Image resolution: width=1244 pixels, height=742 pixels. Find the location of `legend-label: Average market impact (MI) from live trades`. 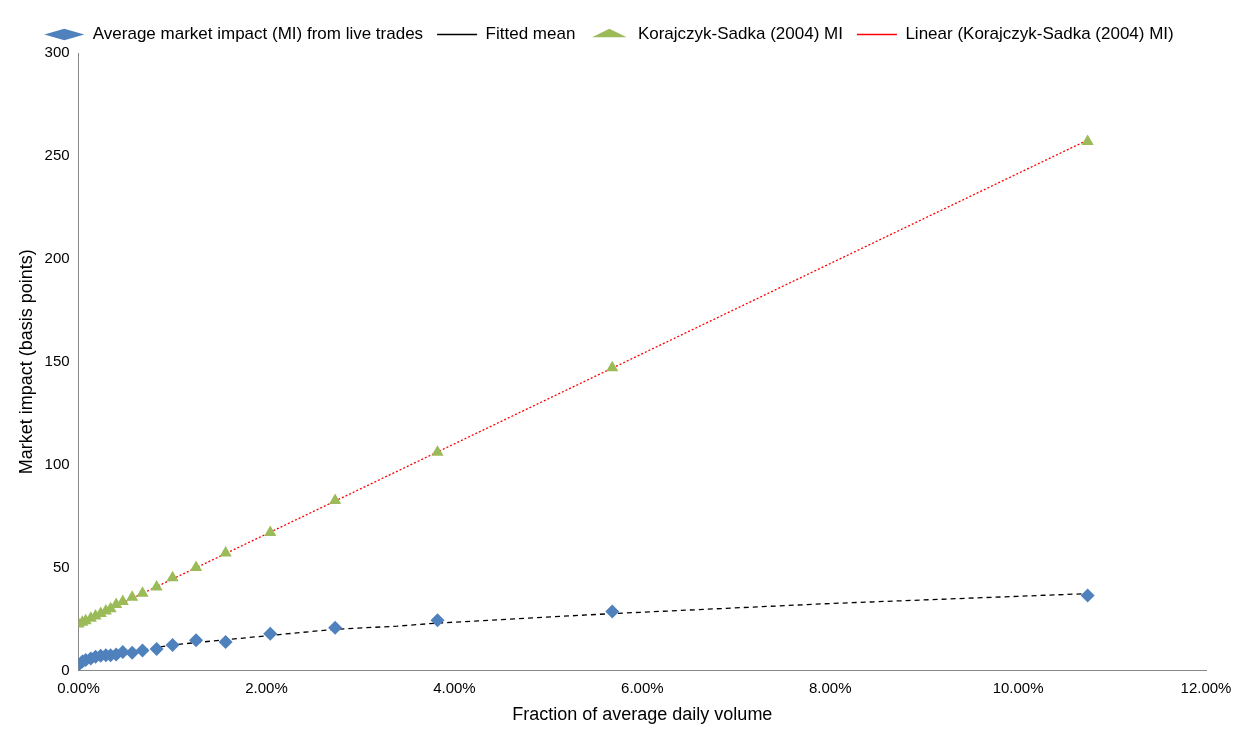

legend-label: Average market impact (MI) from live trades is located at coordinates (258, 34).